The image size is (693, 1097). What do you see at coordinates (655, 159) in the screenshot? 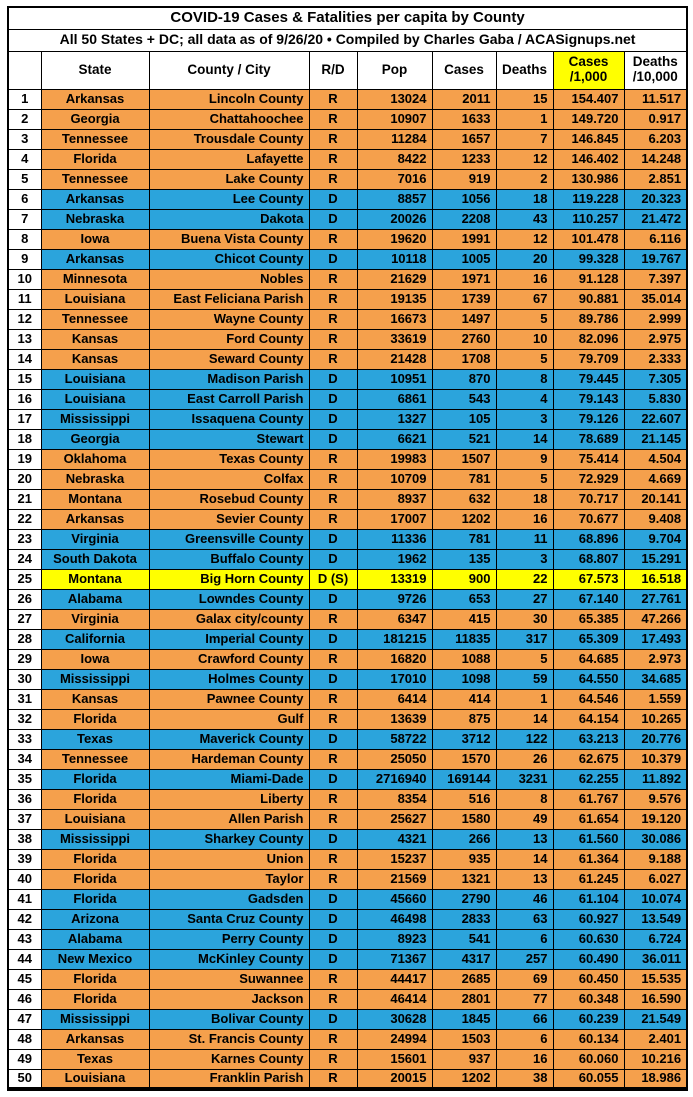
I see `deaths-per-10000-cell: 14.248` at bounding box center [655, 159].